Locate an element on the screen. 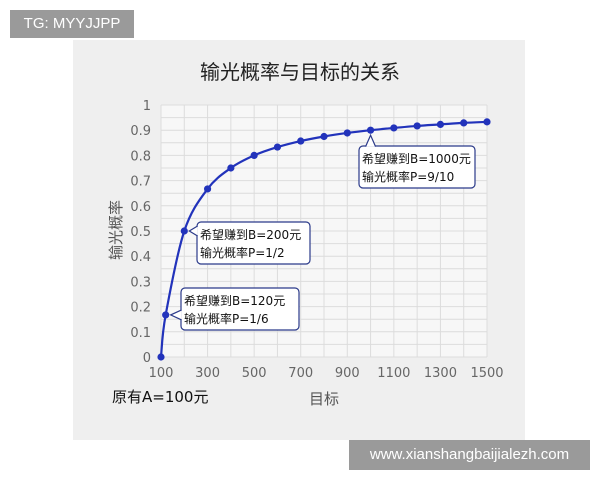 The width and height of the screenshot is (600, 480). x-tick-label: 900 is located at coordinates (347, 373).